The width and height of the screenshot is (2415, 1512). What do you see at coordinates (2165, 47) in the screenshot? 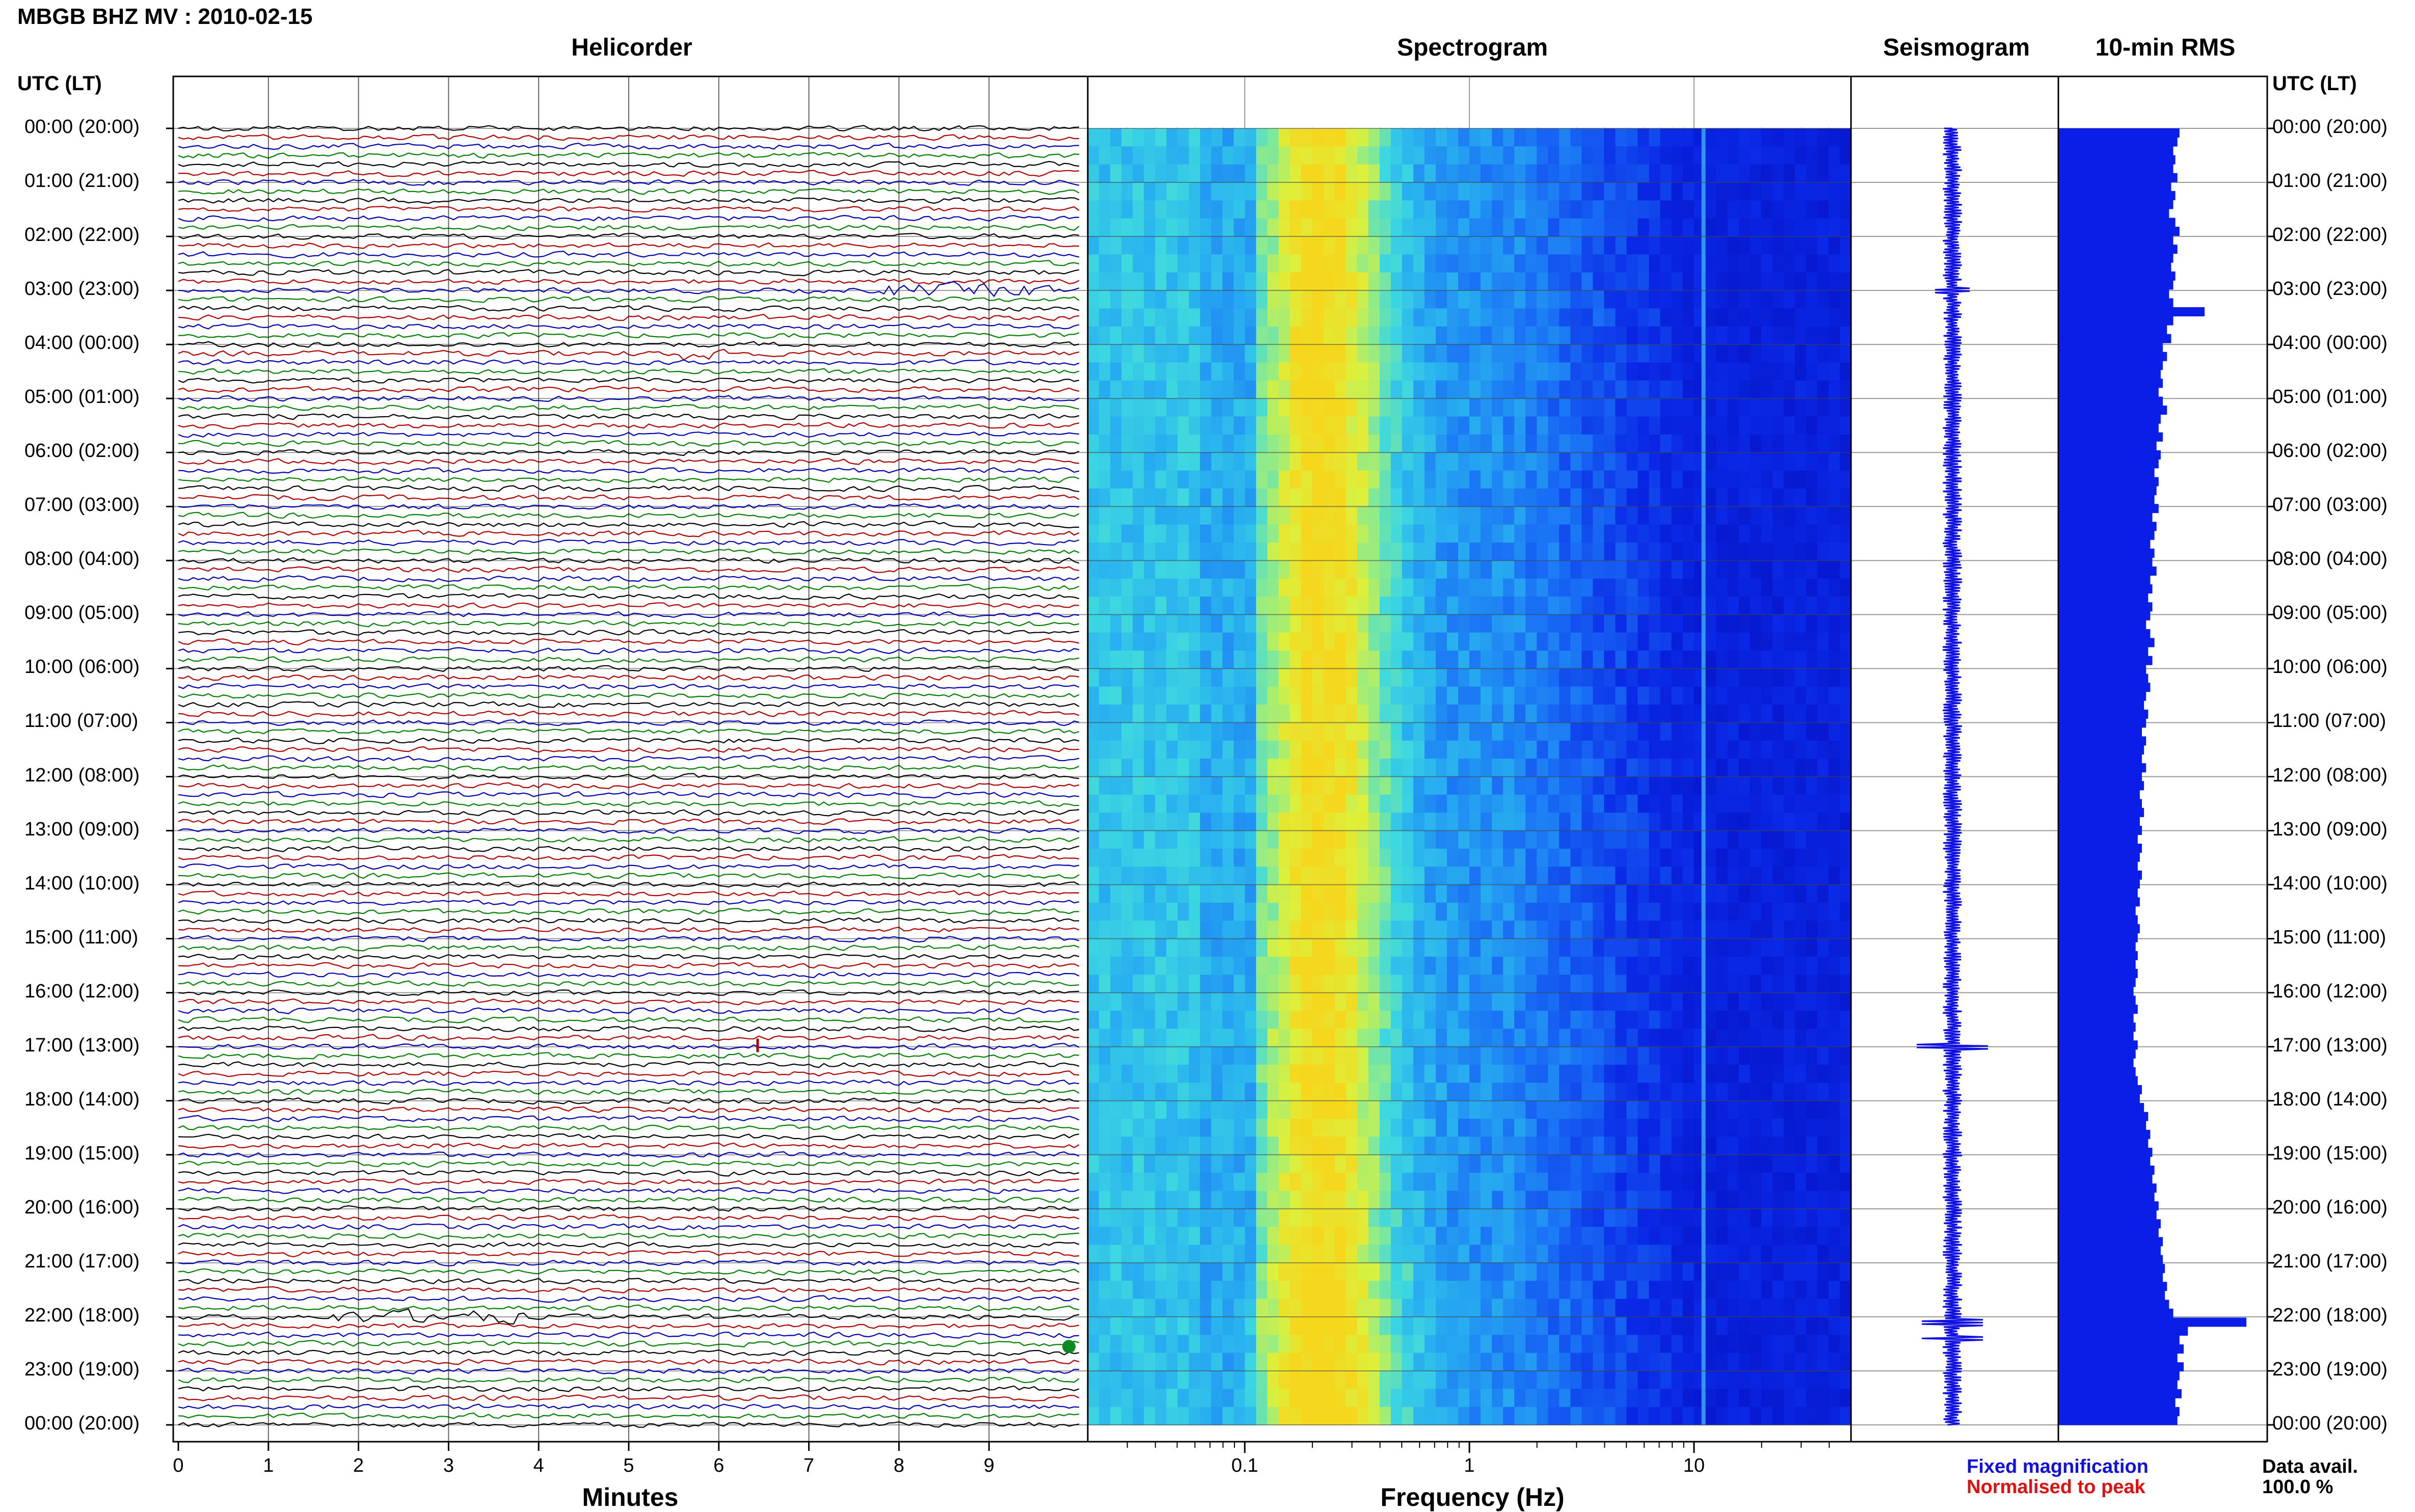
I see `rms-title: 10-min RMS` at bounding box center [2165, 47].